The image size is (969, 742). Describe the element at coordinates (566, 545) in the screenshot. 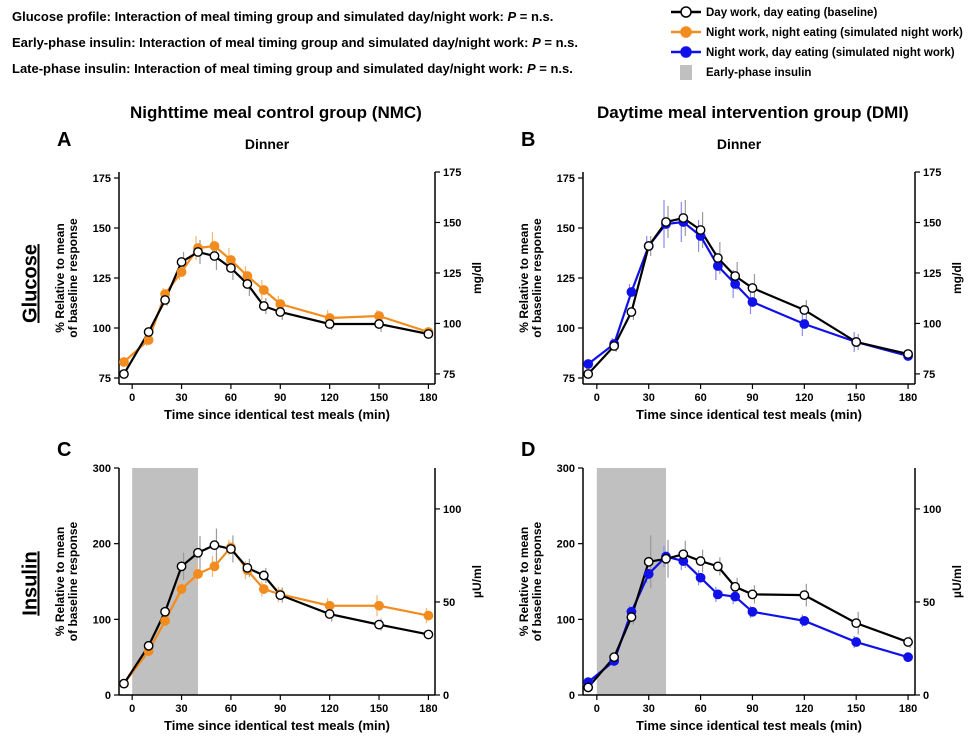

I see `y-tick-label: 200` at that location.